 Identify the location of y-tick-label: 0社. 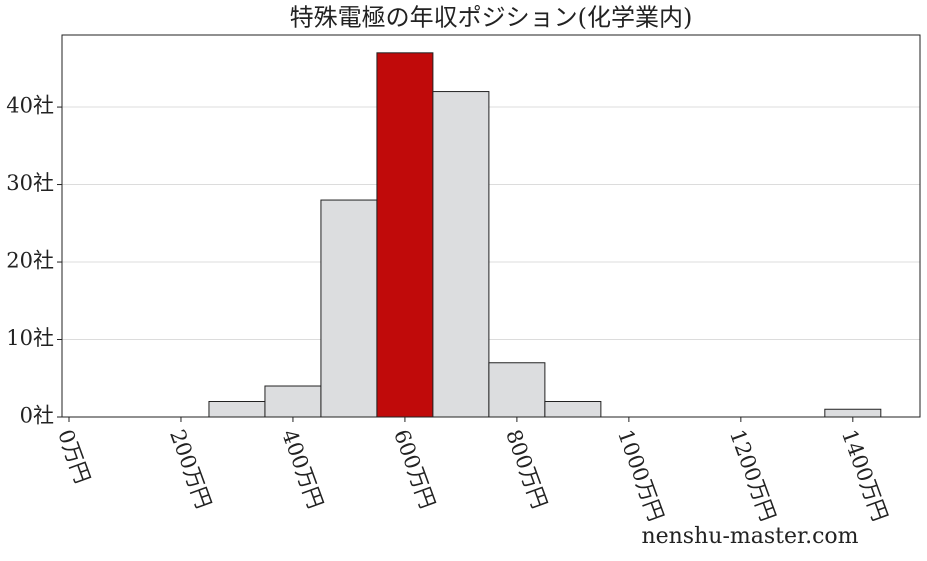
(37, 416).